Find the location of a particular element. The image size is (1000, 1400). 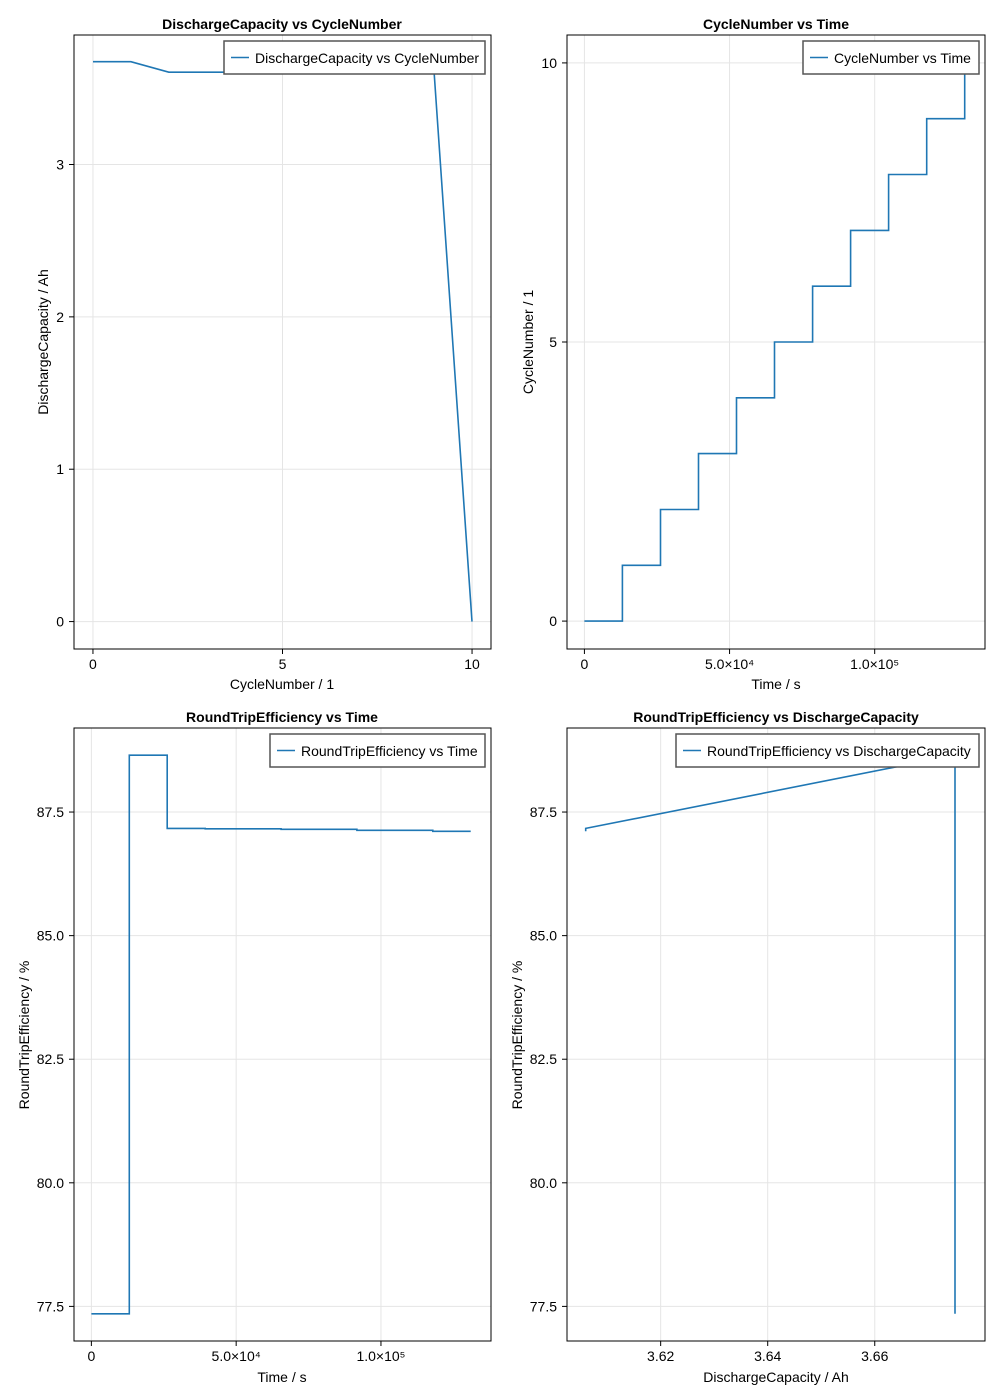

chart-title: RoundTripEfficiency vs DischargeCapacity is located at coordinates (776, 717).